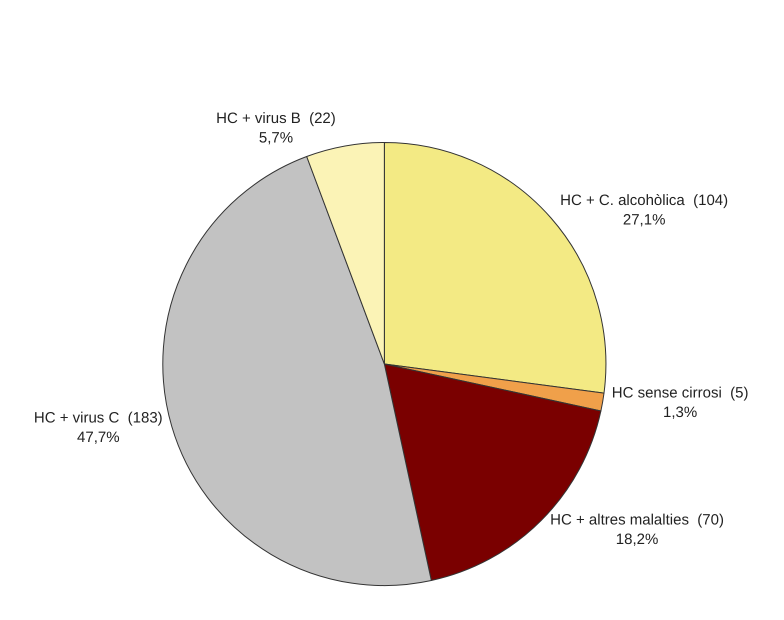  I want to click on data-label: 5,7%, so click(276, 138).